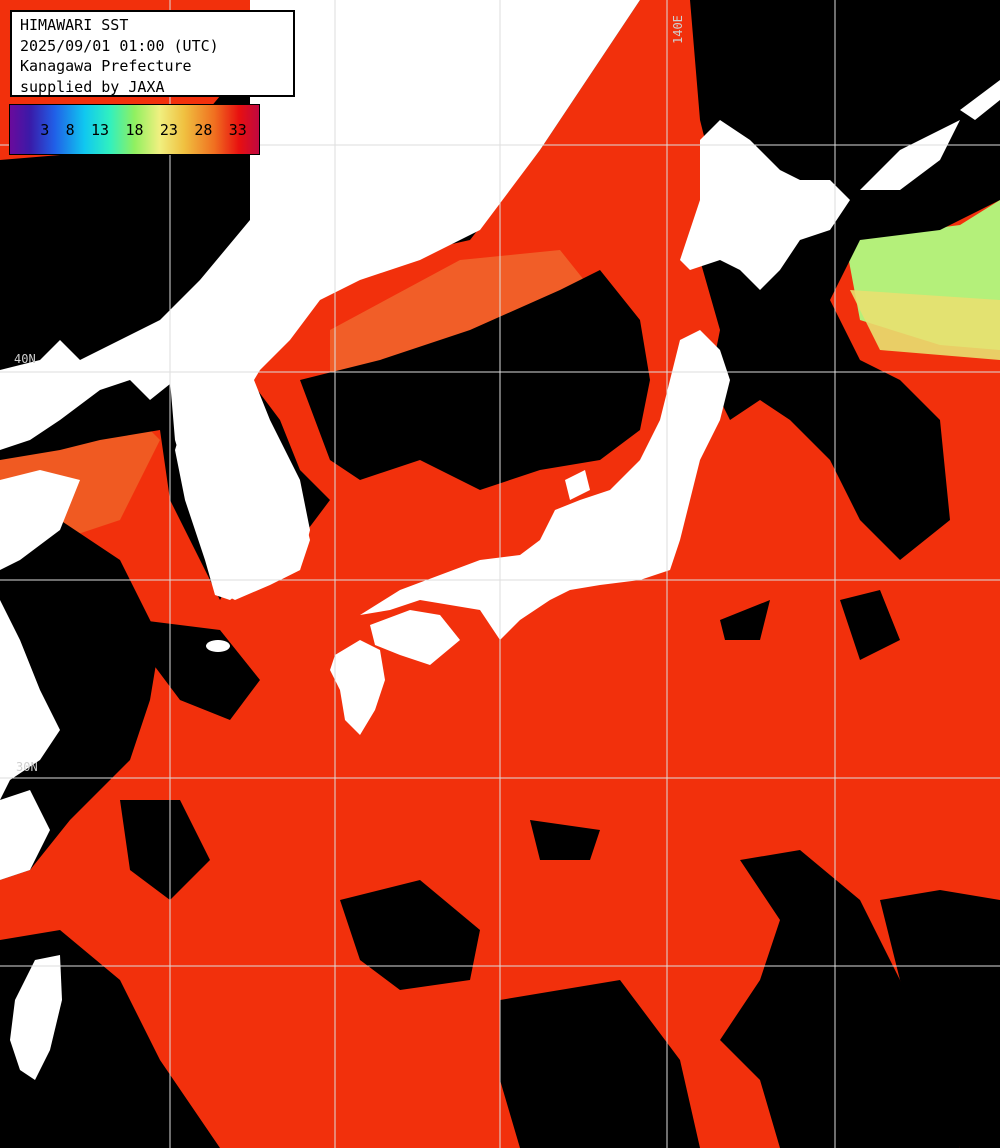 The width and height of the screenshot is (1000, 1148). What do you see at coordinates (27, 767) in the screenshot?
I see `latitude-label-30n: 30N` at bounding box center [27, 767].